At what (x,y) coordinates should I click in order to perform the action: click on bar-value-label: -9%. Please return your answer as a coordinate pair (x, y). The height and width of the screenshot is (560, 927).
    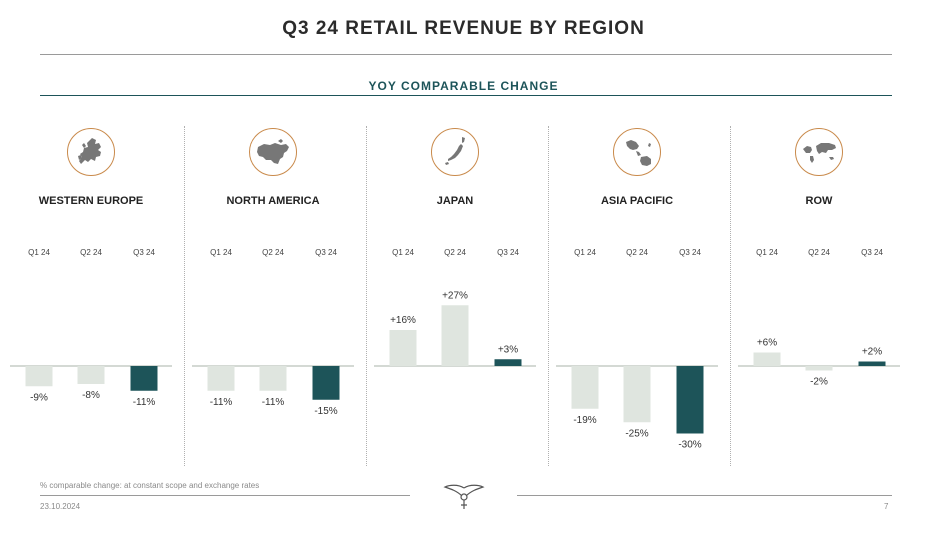
    Looking at the image, I should click on (39, 397).